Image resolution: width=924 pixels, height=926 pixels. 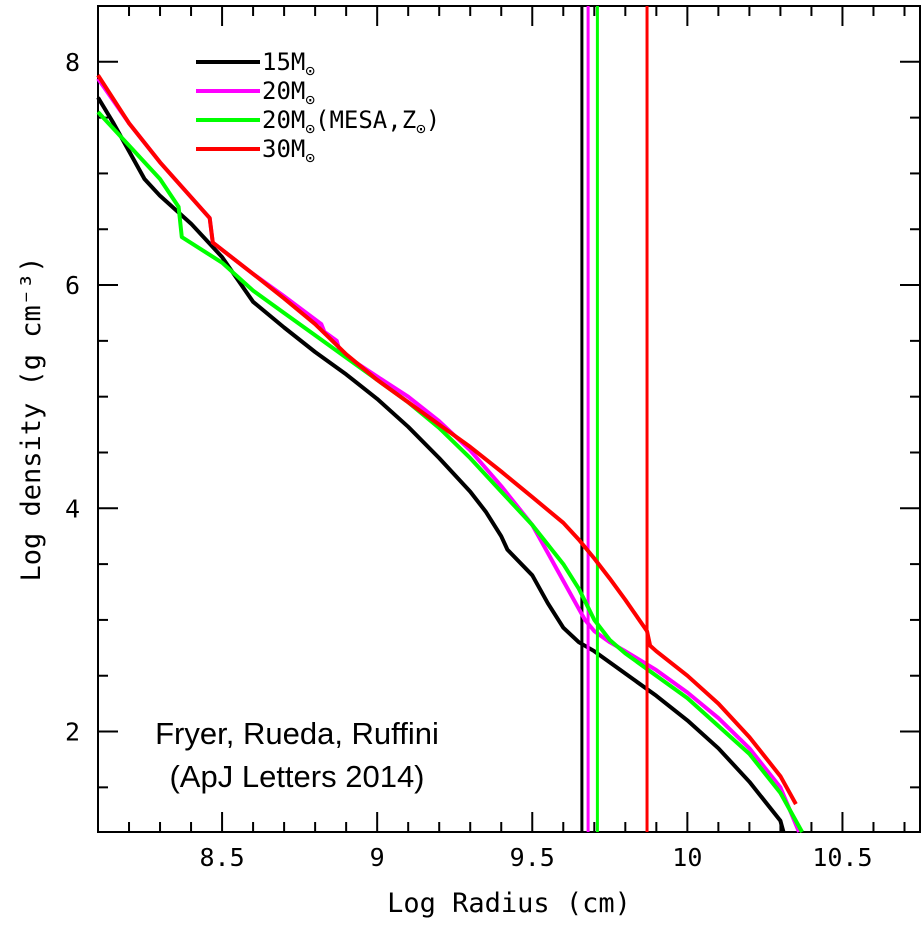 What do you see at coordinates (72, 62) in the screenshot?
I see `y-tick-label: 8` at bounding box center [72, 62].